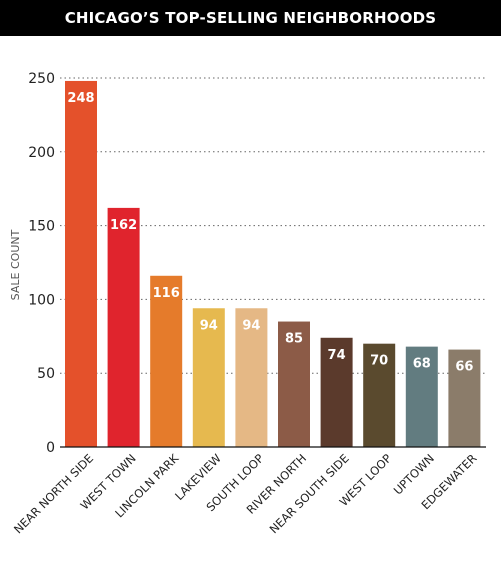 The width and height of the screenshot is (501, 584). I want to click on data-label: 85, so click(294, 339).